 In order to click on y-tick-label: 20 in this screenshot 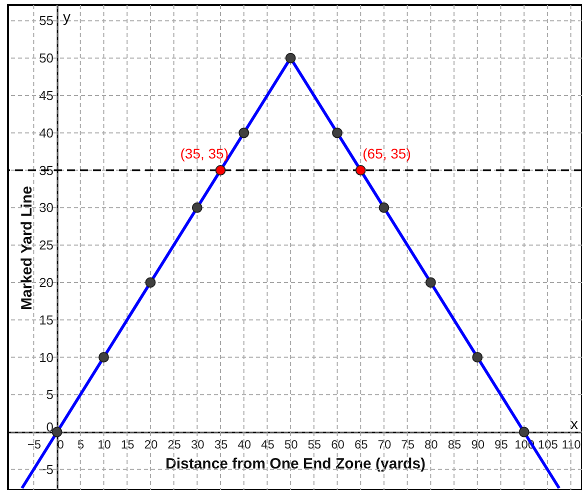, I will do `click(46, 282)`.